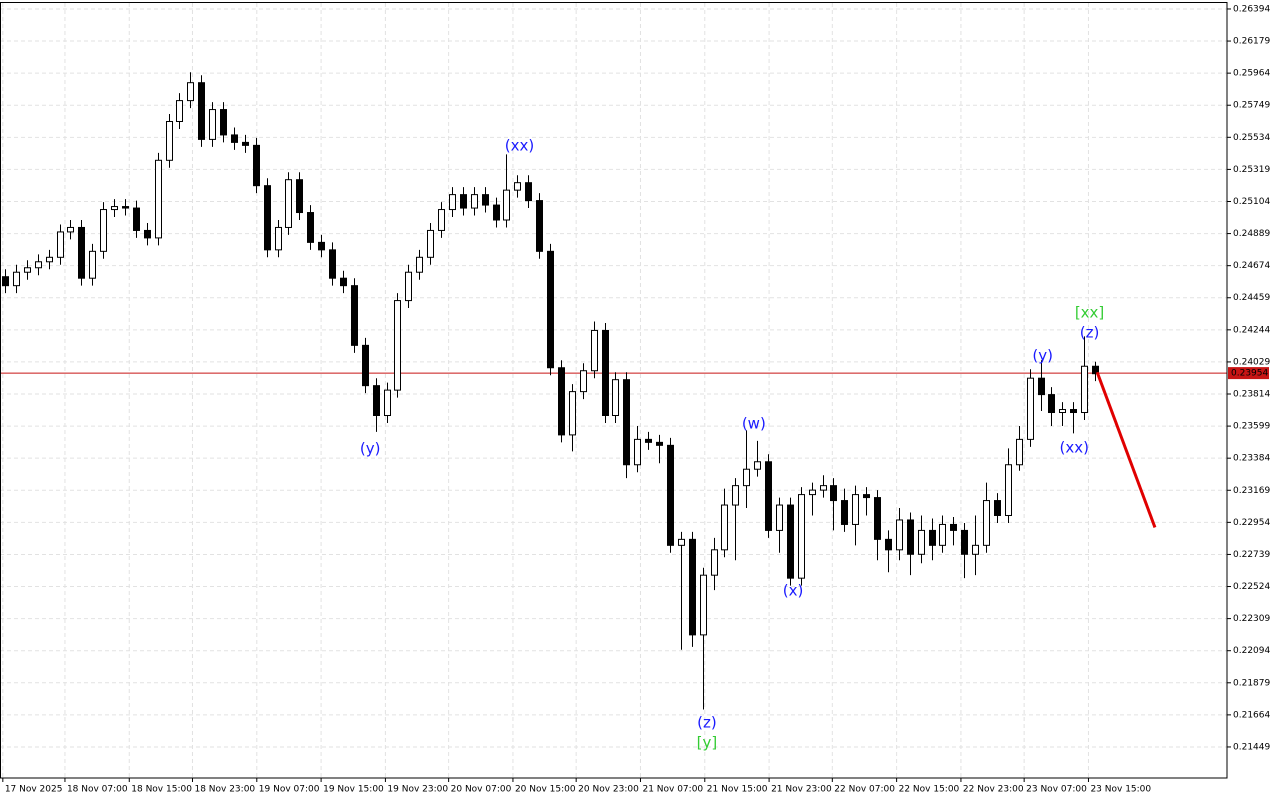 The width and height of the screenshot is (1280, 800). What do you see at coordinates (864, 790) in the screenshot?
I see `x-tick-label: 22 Nov 07:00` at bounding box center [864, 790].